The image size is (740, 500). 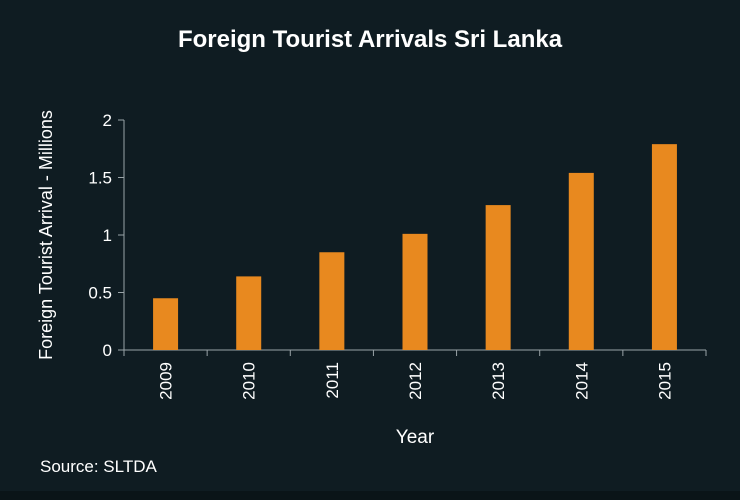 What do you see at coordinates (415, 291) in the screenshot?
I see `bar-2012` at bounding box center [415, 291].